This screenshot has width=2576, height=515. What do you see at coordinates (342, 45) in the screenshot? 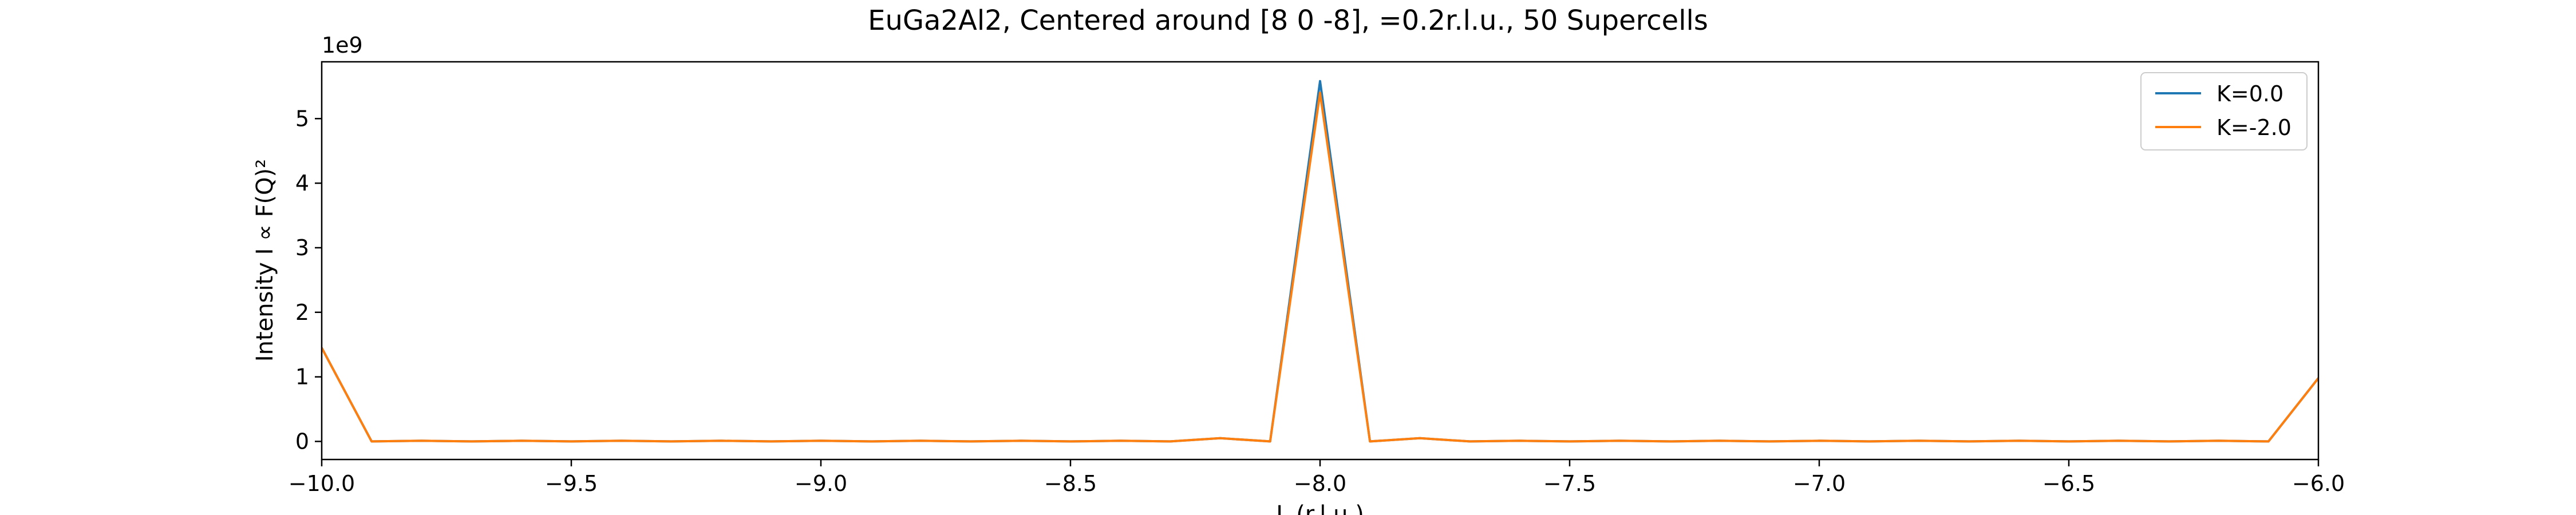
I see `y-scale-label: 1e9` at bounding box center [342, 45].